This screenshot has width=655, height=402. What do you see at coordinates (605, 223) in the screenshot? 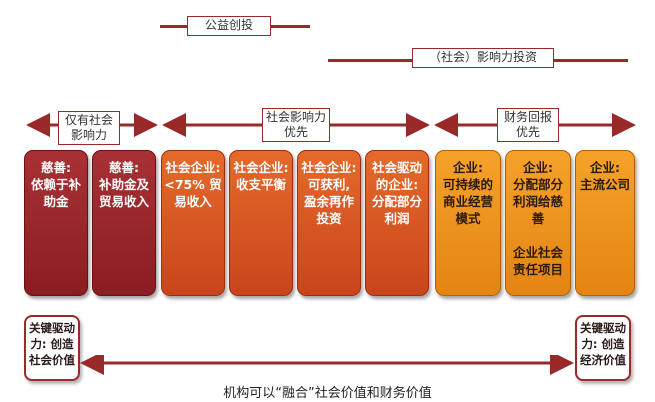
I see `column-business-mainstream: 企业: 主流公司` at bounding box center [605, 223].